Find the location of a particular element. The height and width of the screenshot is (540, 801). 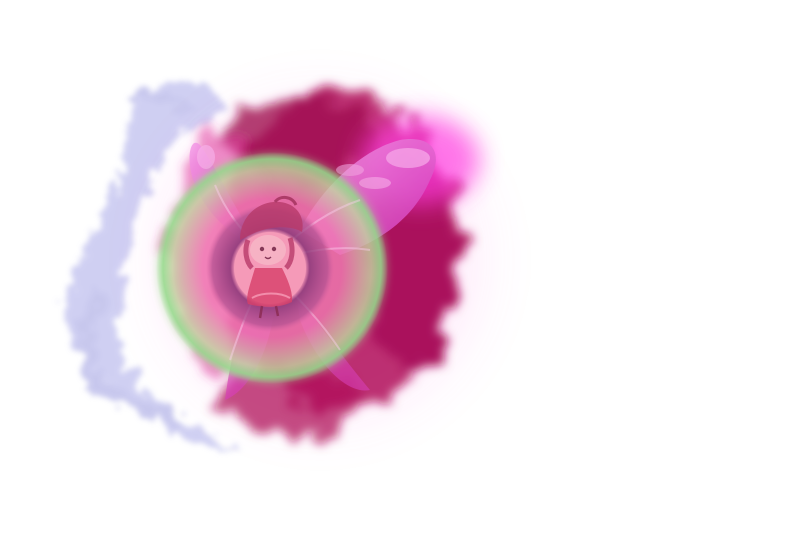

fairy-hair is located at coordinates (271, 220).